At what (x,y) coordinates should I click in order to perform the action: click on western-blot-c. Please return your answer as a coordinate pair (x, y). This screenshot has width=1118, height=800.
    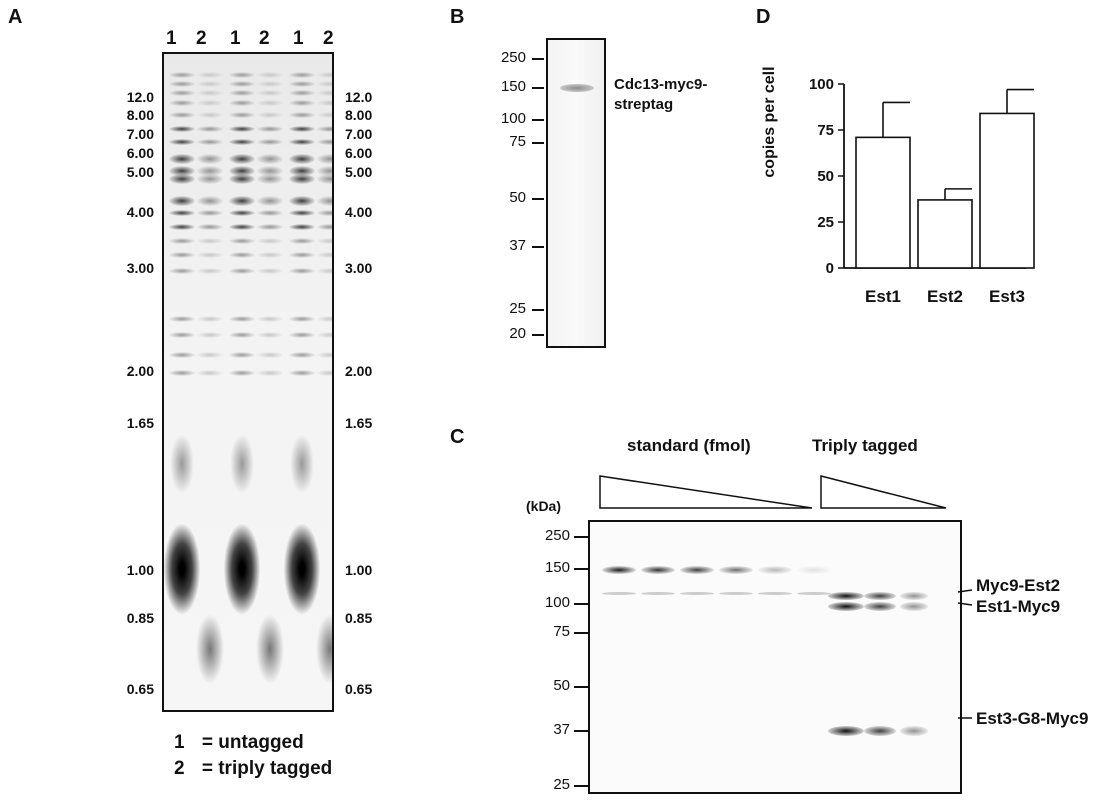
    Looking at the image, I should click on (775, 657).